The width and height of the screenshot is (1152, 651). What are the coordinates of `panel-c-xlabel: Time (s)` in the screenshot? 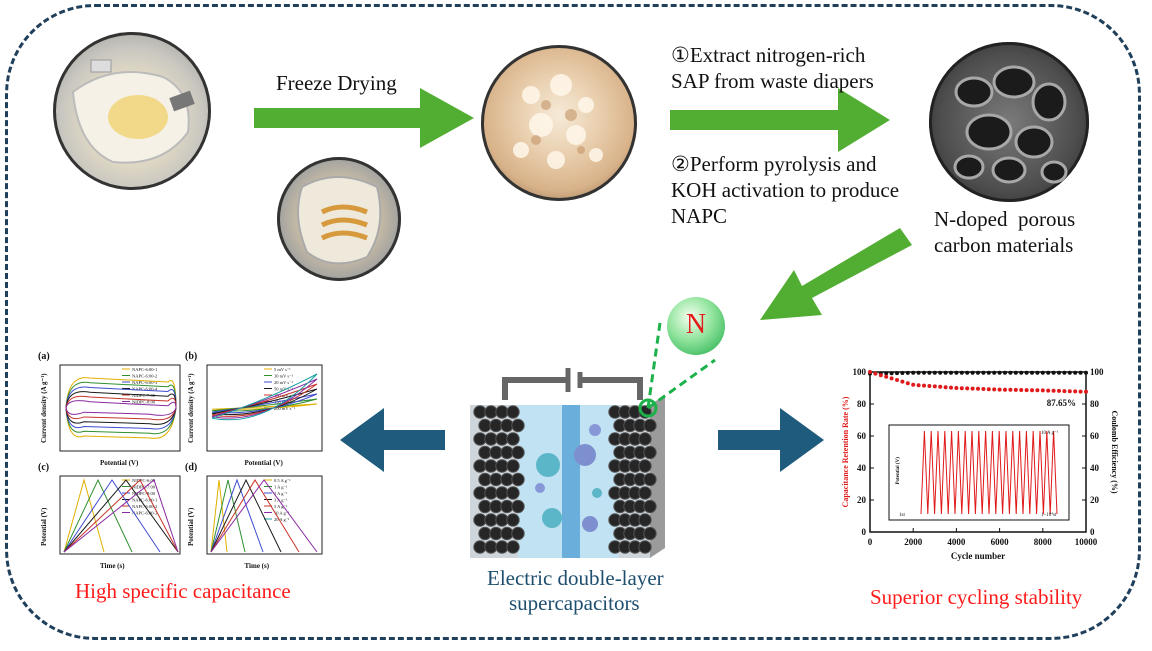 It's located at (112, 566).